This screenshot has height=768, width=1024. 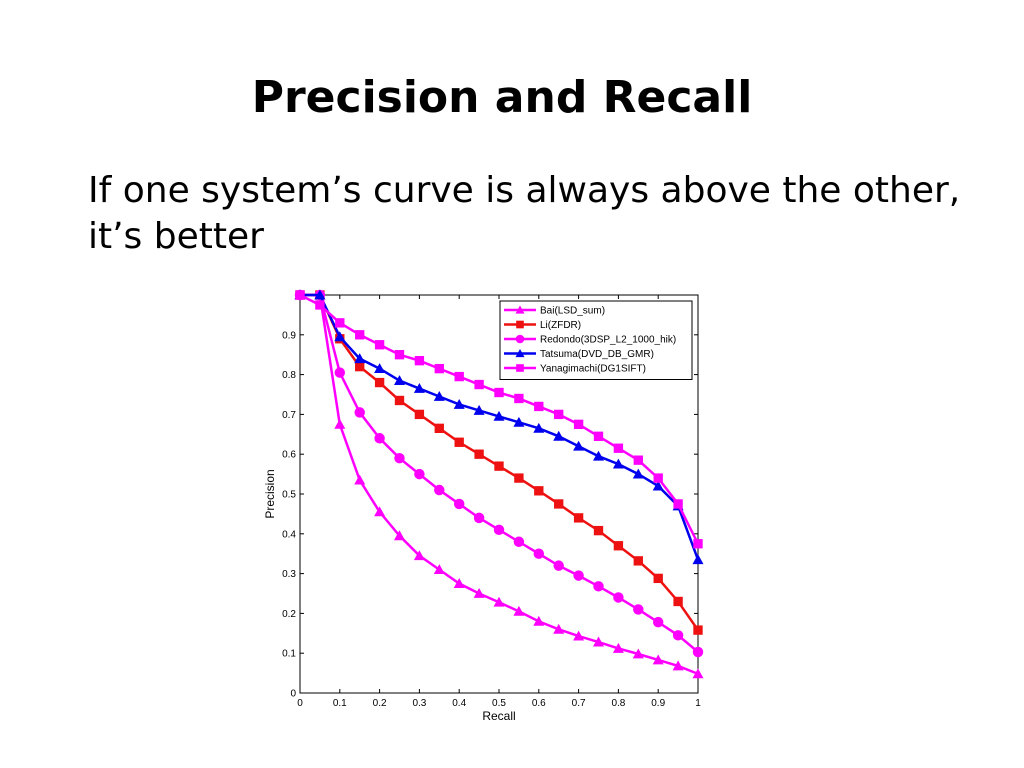 I want to click on x-tick-label: 0.2, so click(x=380, y=703).